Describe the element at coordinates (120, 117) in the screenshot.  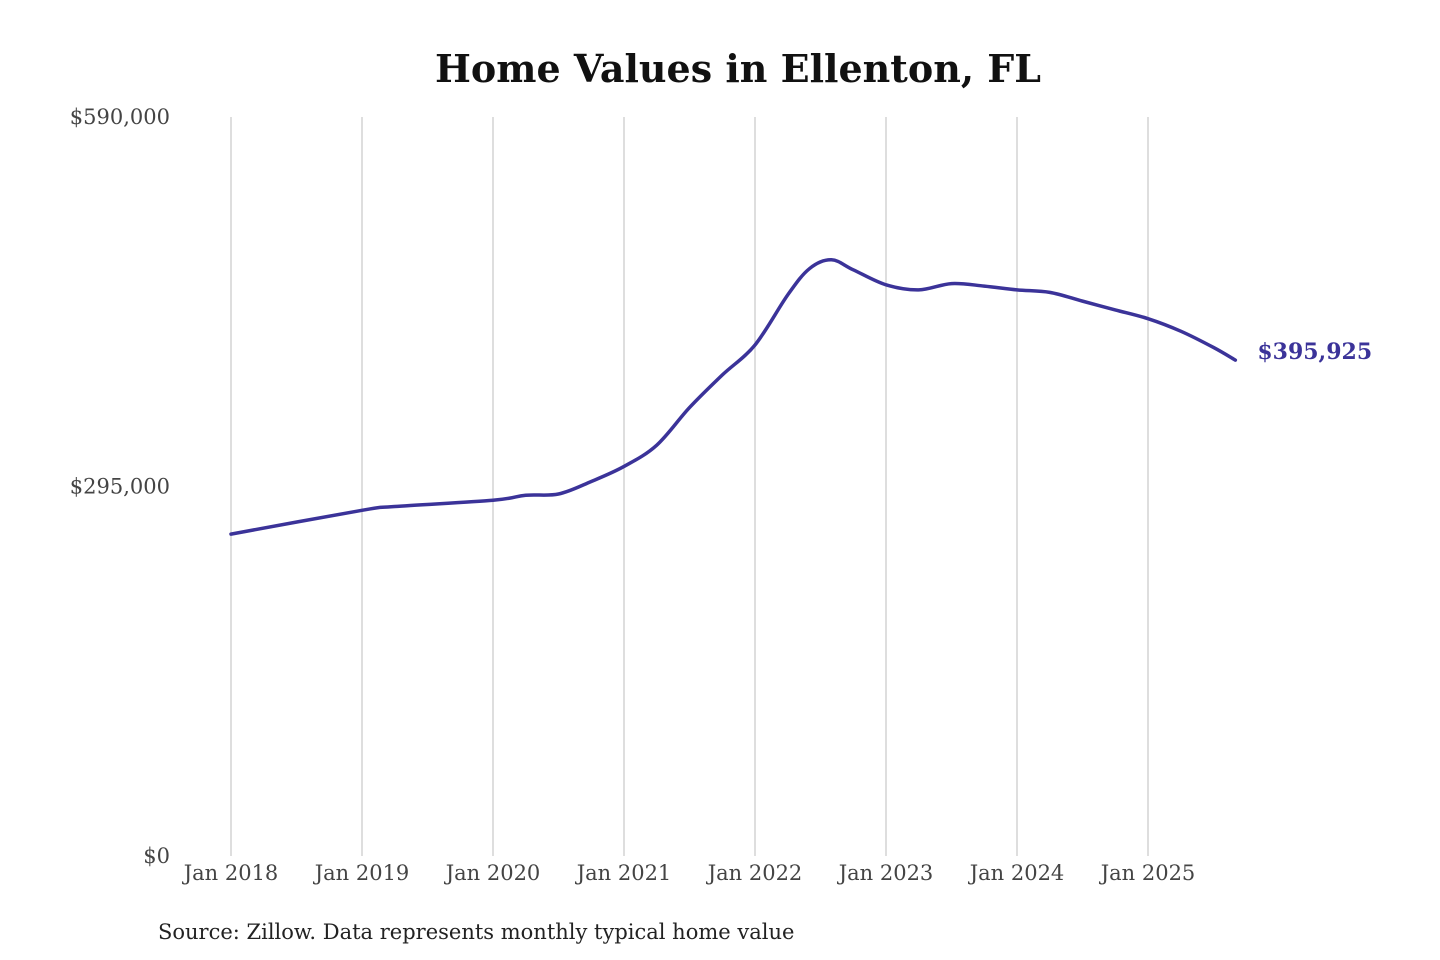
I see `y-tick-label: $590,000` at that location.